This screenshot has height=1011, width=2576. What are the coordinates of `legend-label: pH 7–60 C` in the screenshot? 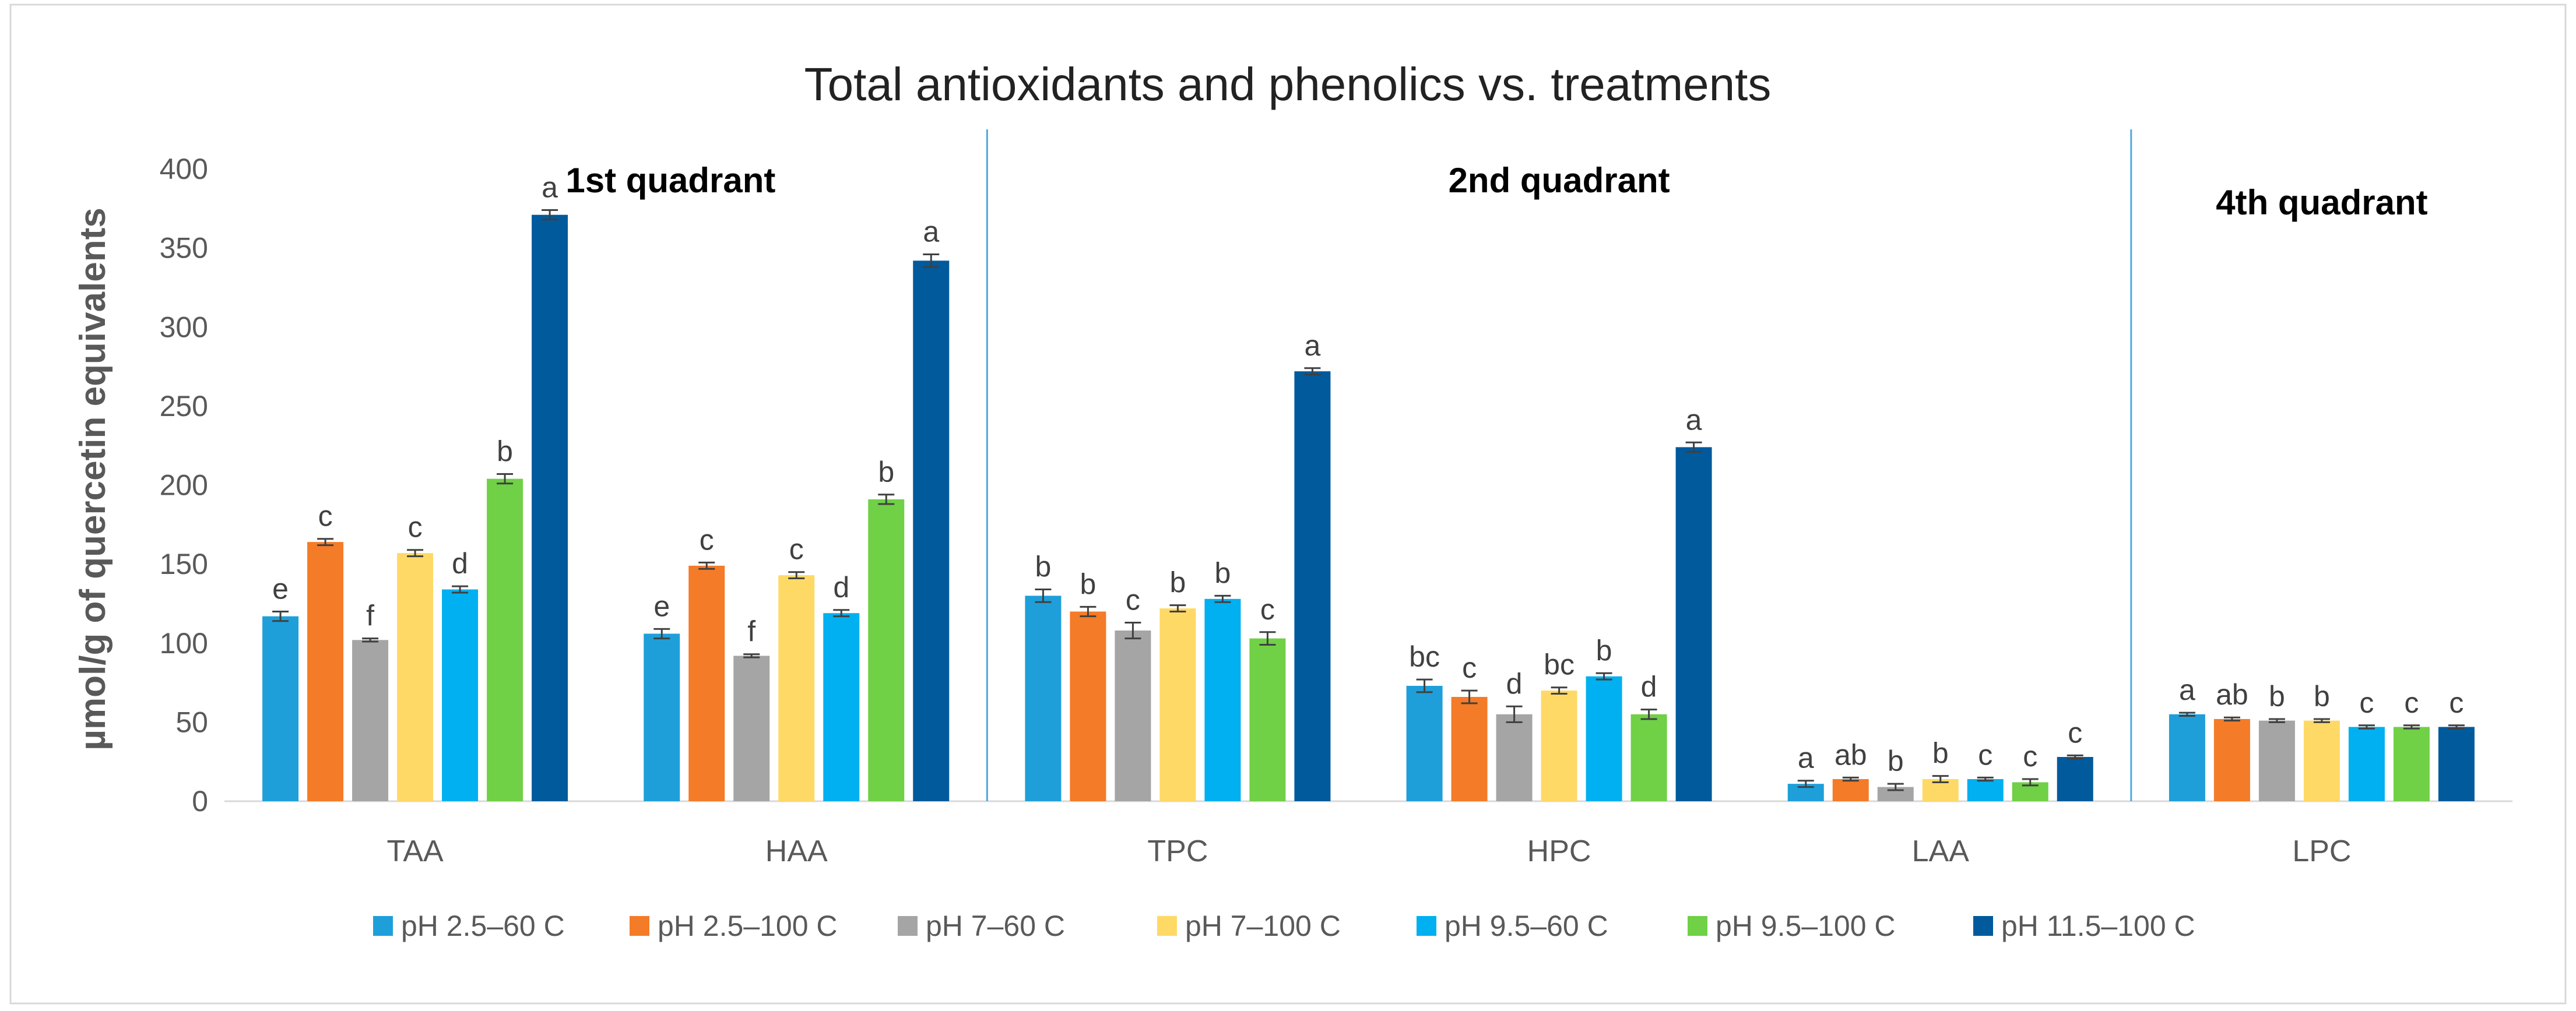 It's located at (995, 926).